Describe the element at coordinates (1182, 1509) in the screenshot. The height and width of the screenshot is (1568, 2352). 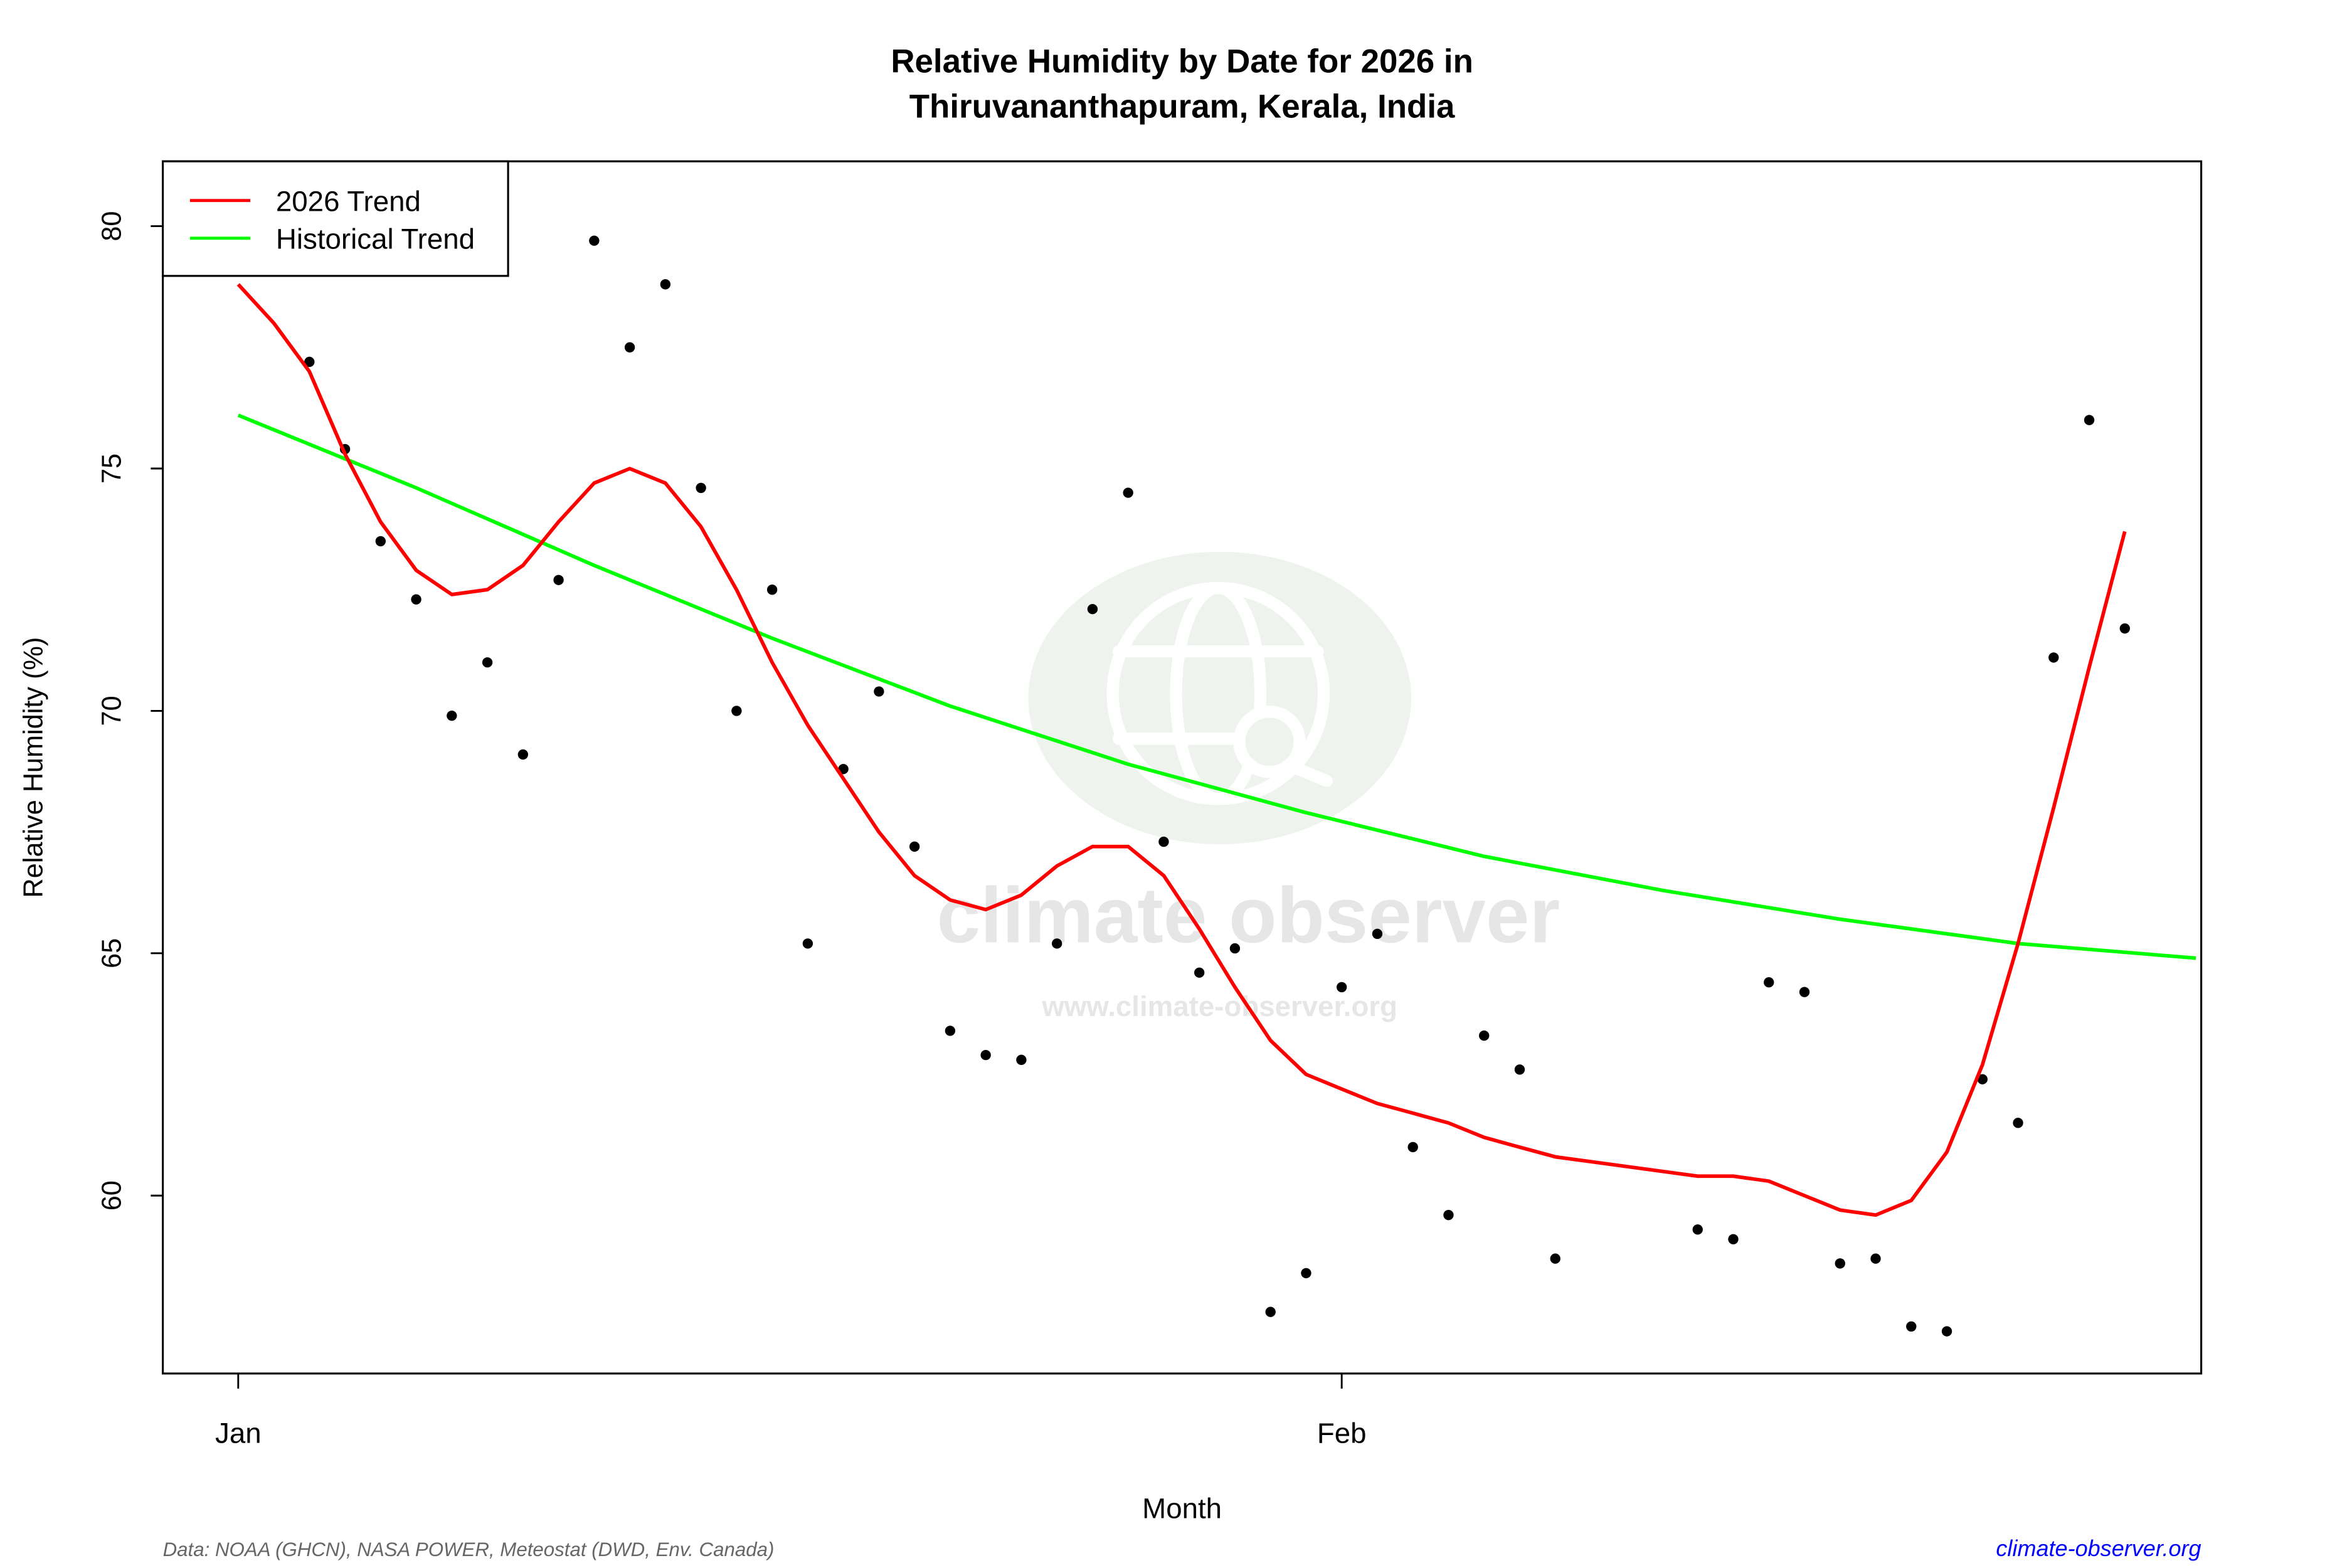
I see `x-axis-label: Month` at that location.